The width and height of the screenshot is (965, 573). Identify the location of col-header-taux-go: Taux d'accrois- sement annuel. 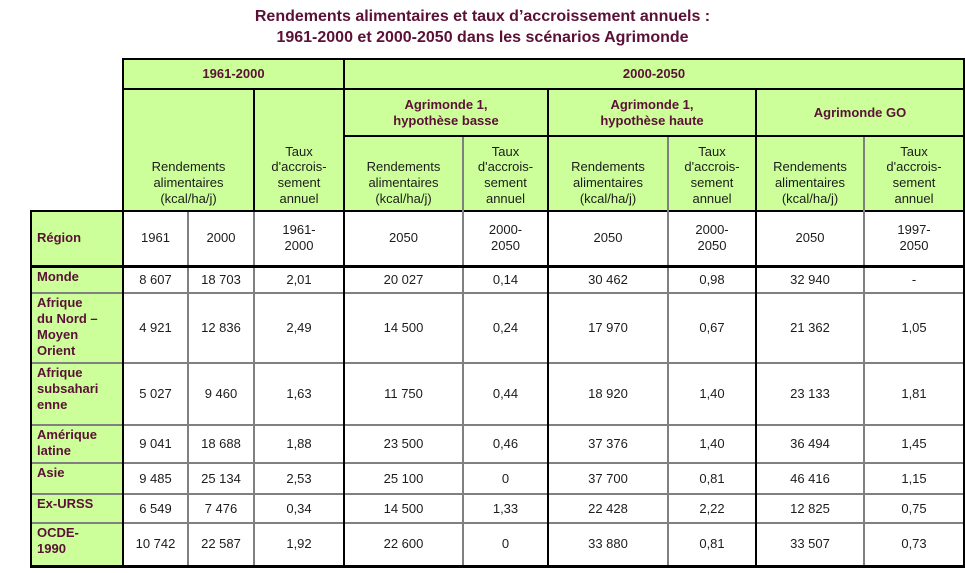
(914, 173).